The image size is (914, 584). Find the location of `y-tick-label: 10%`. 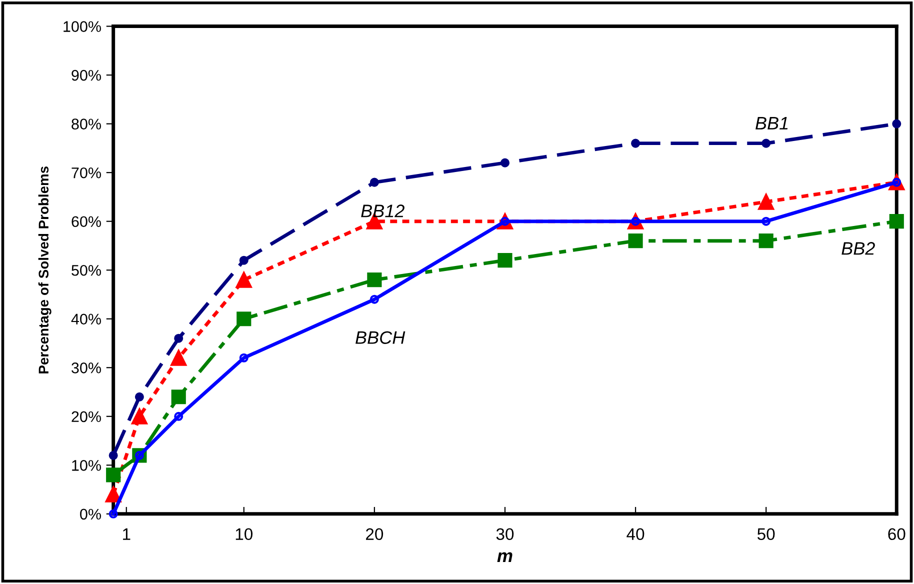

y-tick-label: 10% is located at coordinates (86, 465).